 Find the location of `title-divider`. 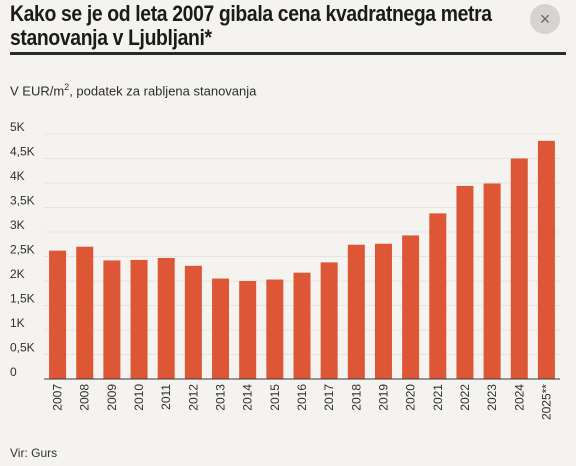

title-divider is located at coordinates (288, 53).